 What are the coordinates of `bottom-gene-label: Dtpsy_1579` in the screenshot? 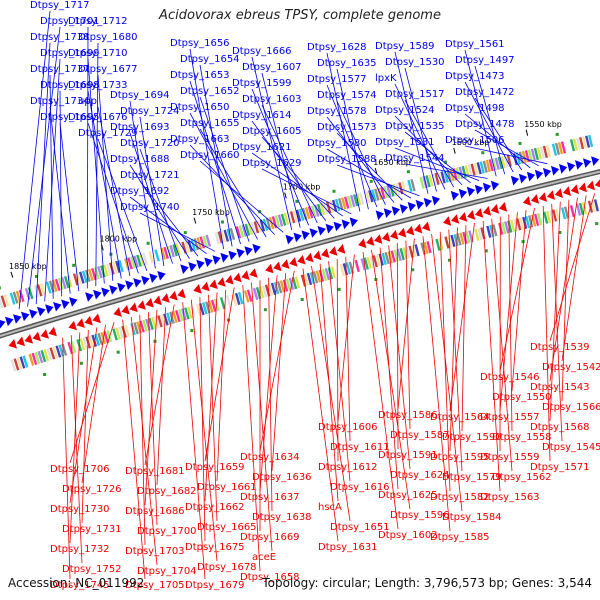 It's located at (472, 477).